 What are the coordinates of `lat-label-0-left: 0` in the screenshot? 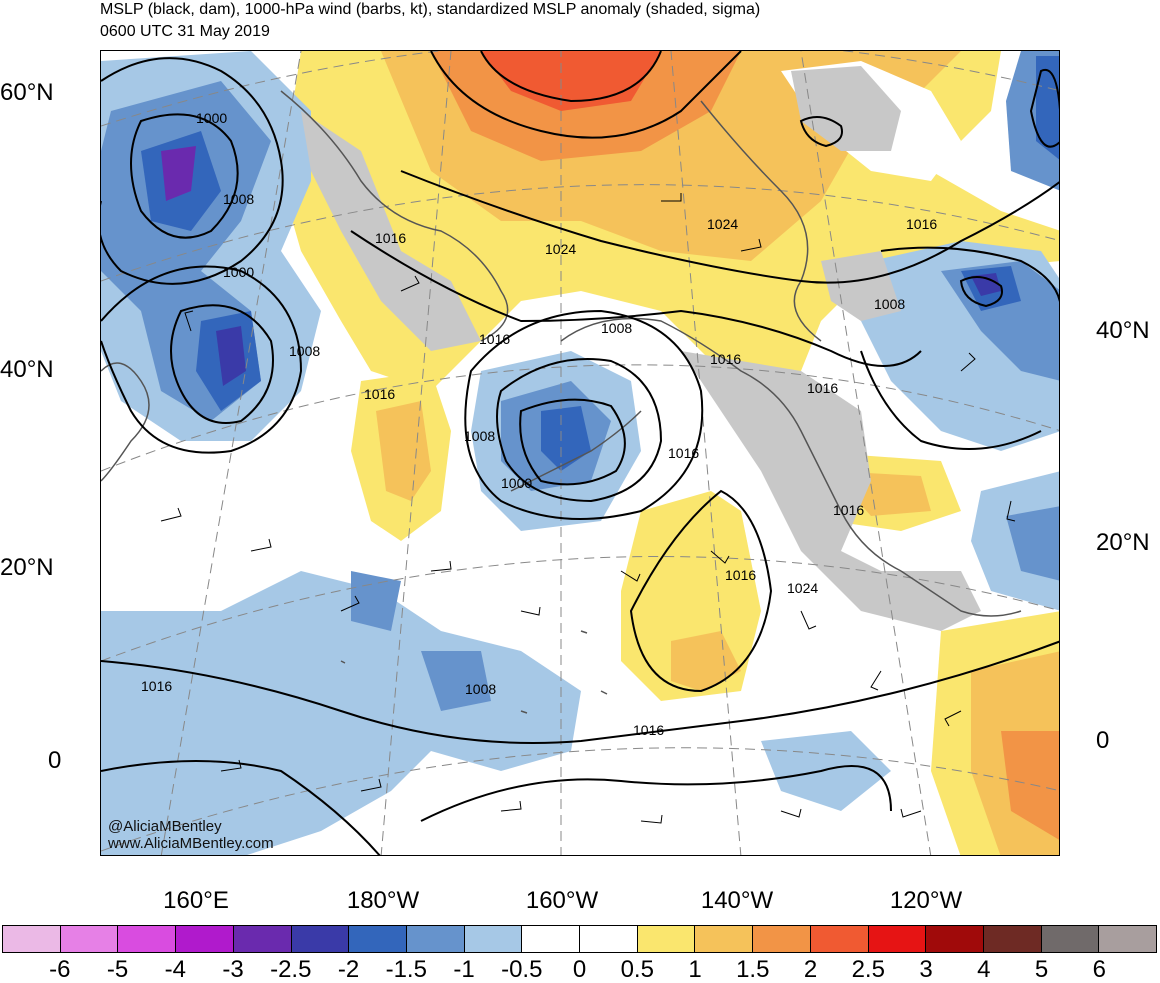 It's located at (55, 760).